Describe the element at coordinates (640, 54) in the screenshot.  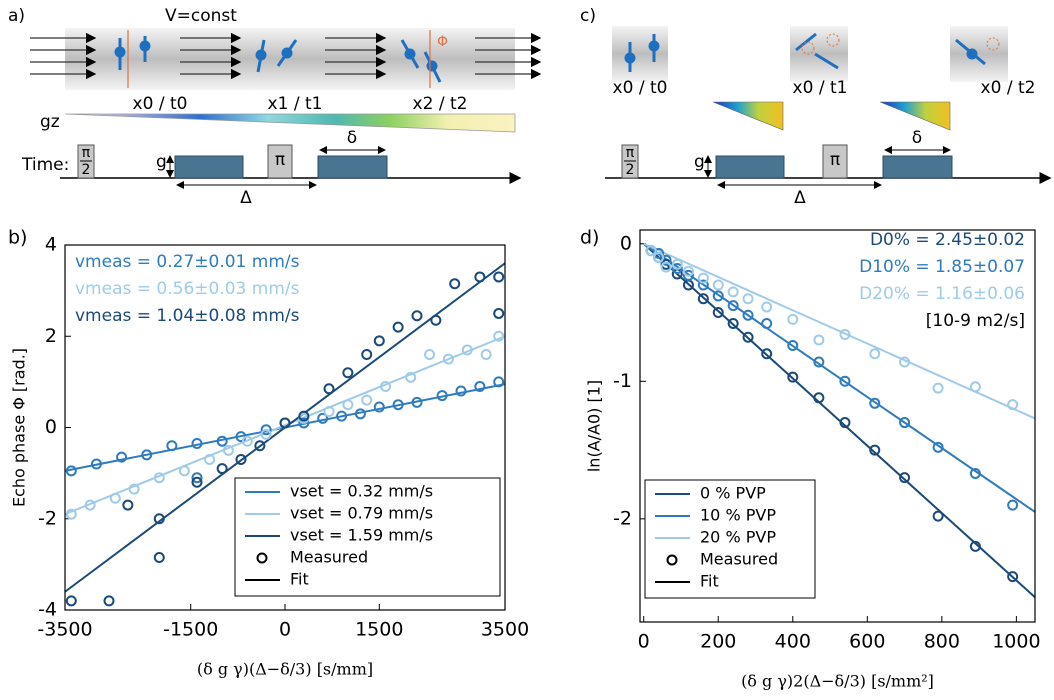
I see `sample-box` at that location.